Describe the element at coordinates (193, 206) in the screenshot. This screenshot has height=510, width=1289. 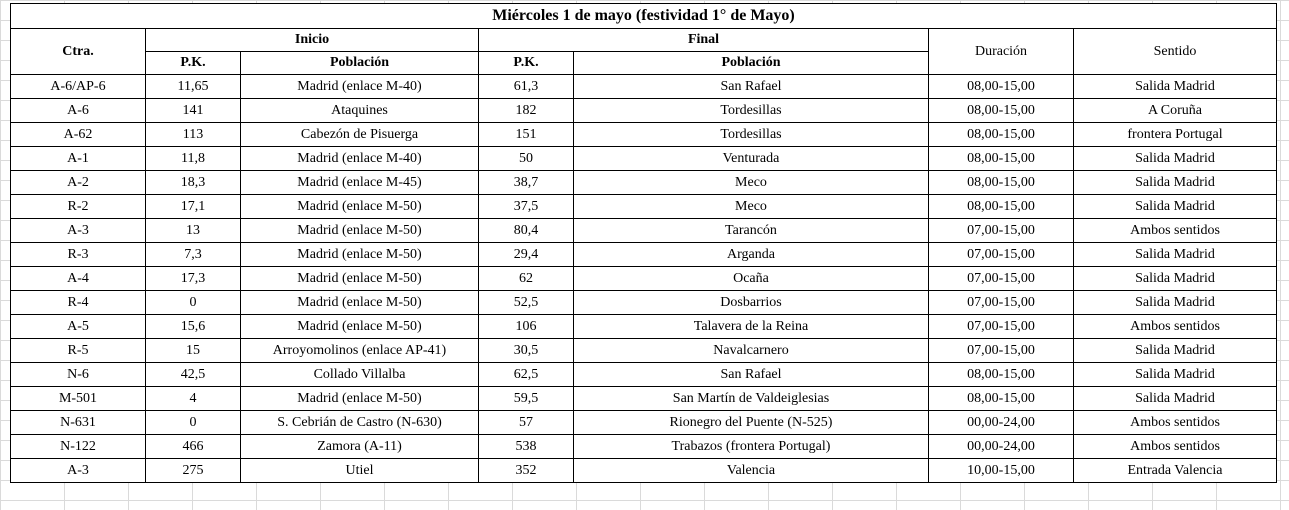
I see `cell-pk-inicio: 17,1` at that location.